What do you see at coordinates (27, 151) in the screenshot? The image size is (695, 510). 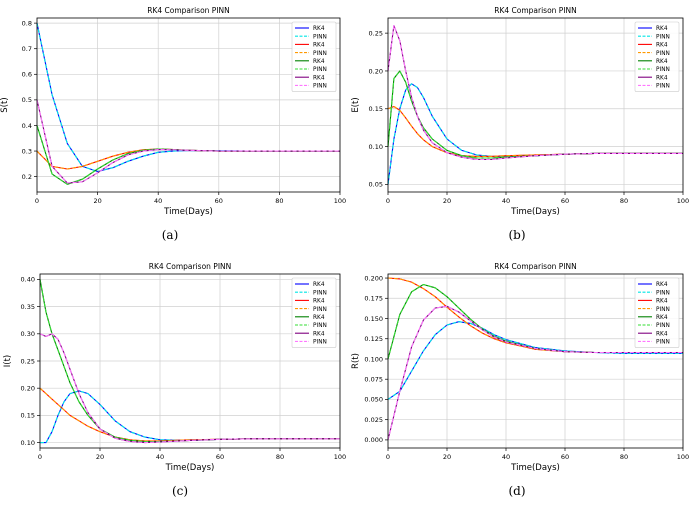 I see `y-tick-label: 0.3` at bounding box center [27, 151].